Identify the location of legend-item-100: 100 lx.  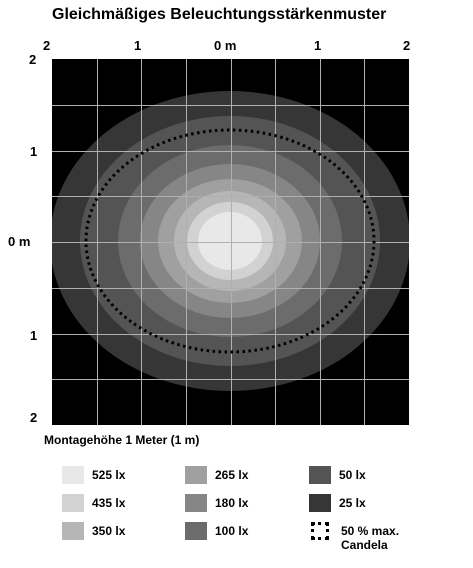
(216, 533).